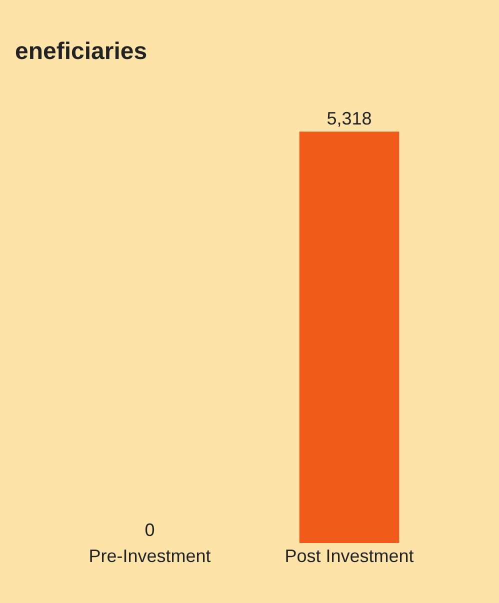 Image resolution: width=499 pixels, height=603 pixels. Describe the element at coordinates (349, 118) in the screenshot. I see `data-label: 5,318` at that location.